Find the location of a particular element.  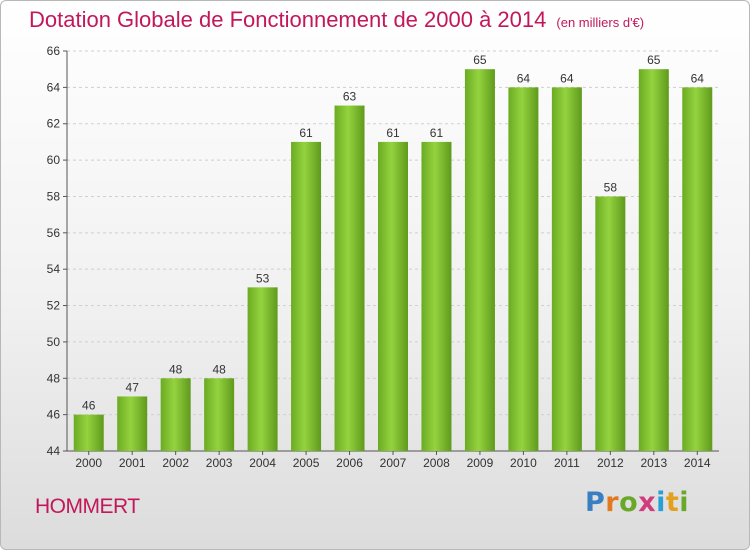

logo-letter: r is located at coordinates (612, 502).